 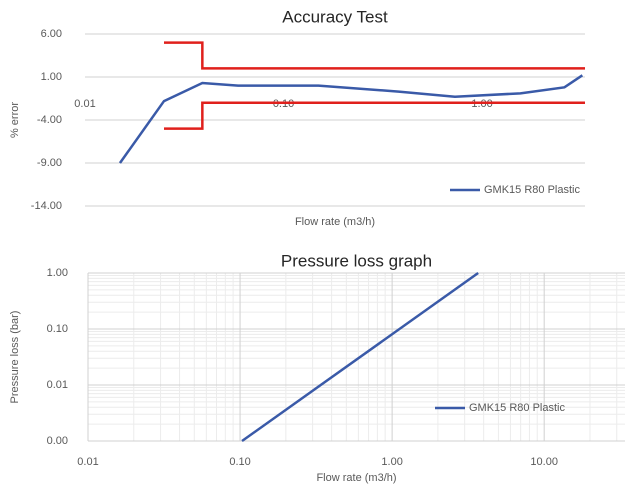 I want to click on y-tick-label: 0.10, so click(x=57, y=329).